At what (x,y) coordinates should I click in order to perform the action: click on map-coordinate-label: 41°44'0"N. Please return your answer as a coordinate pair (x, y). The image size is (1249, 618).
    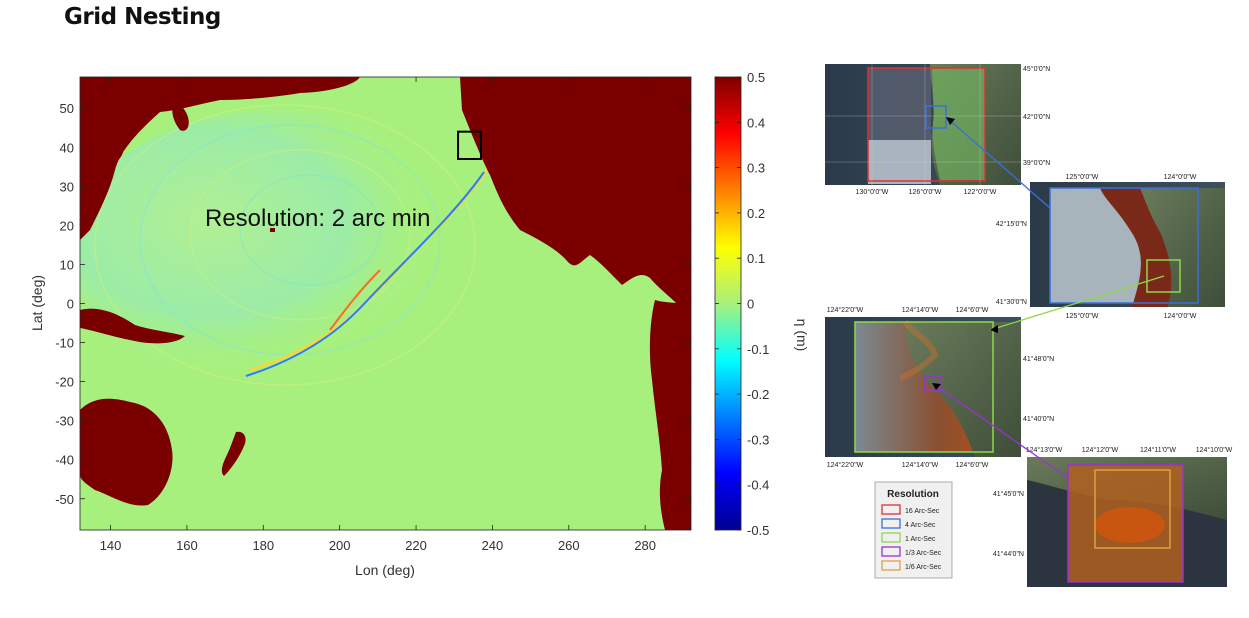
    Looking at the image, I should click on (1008, 554).